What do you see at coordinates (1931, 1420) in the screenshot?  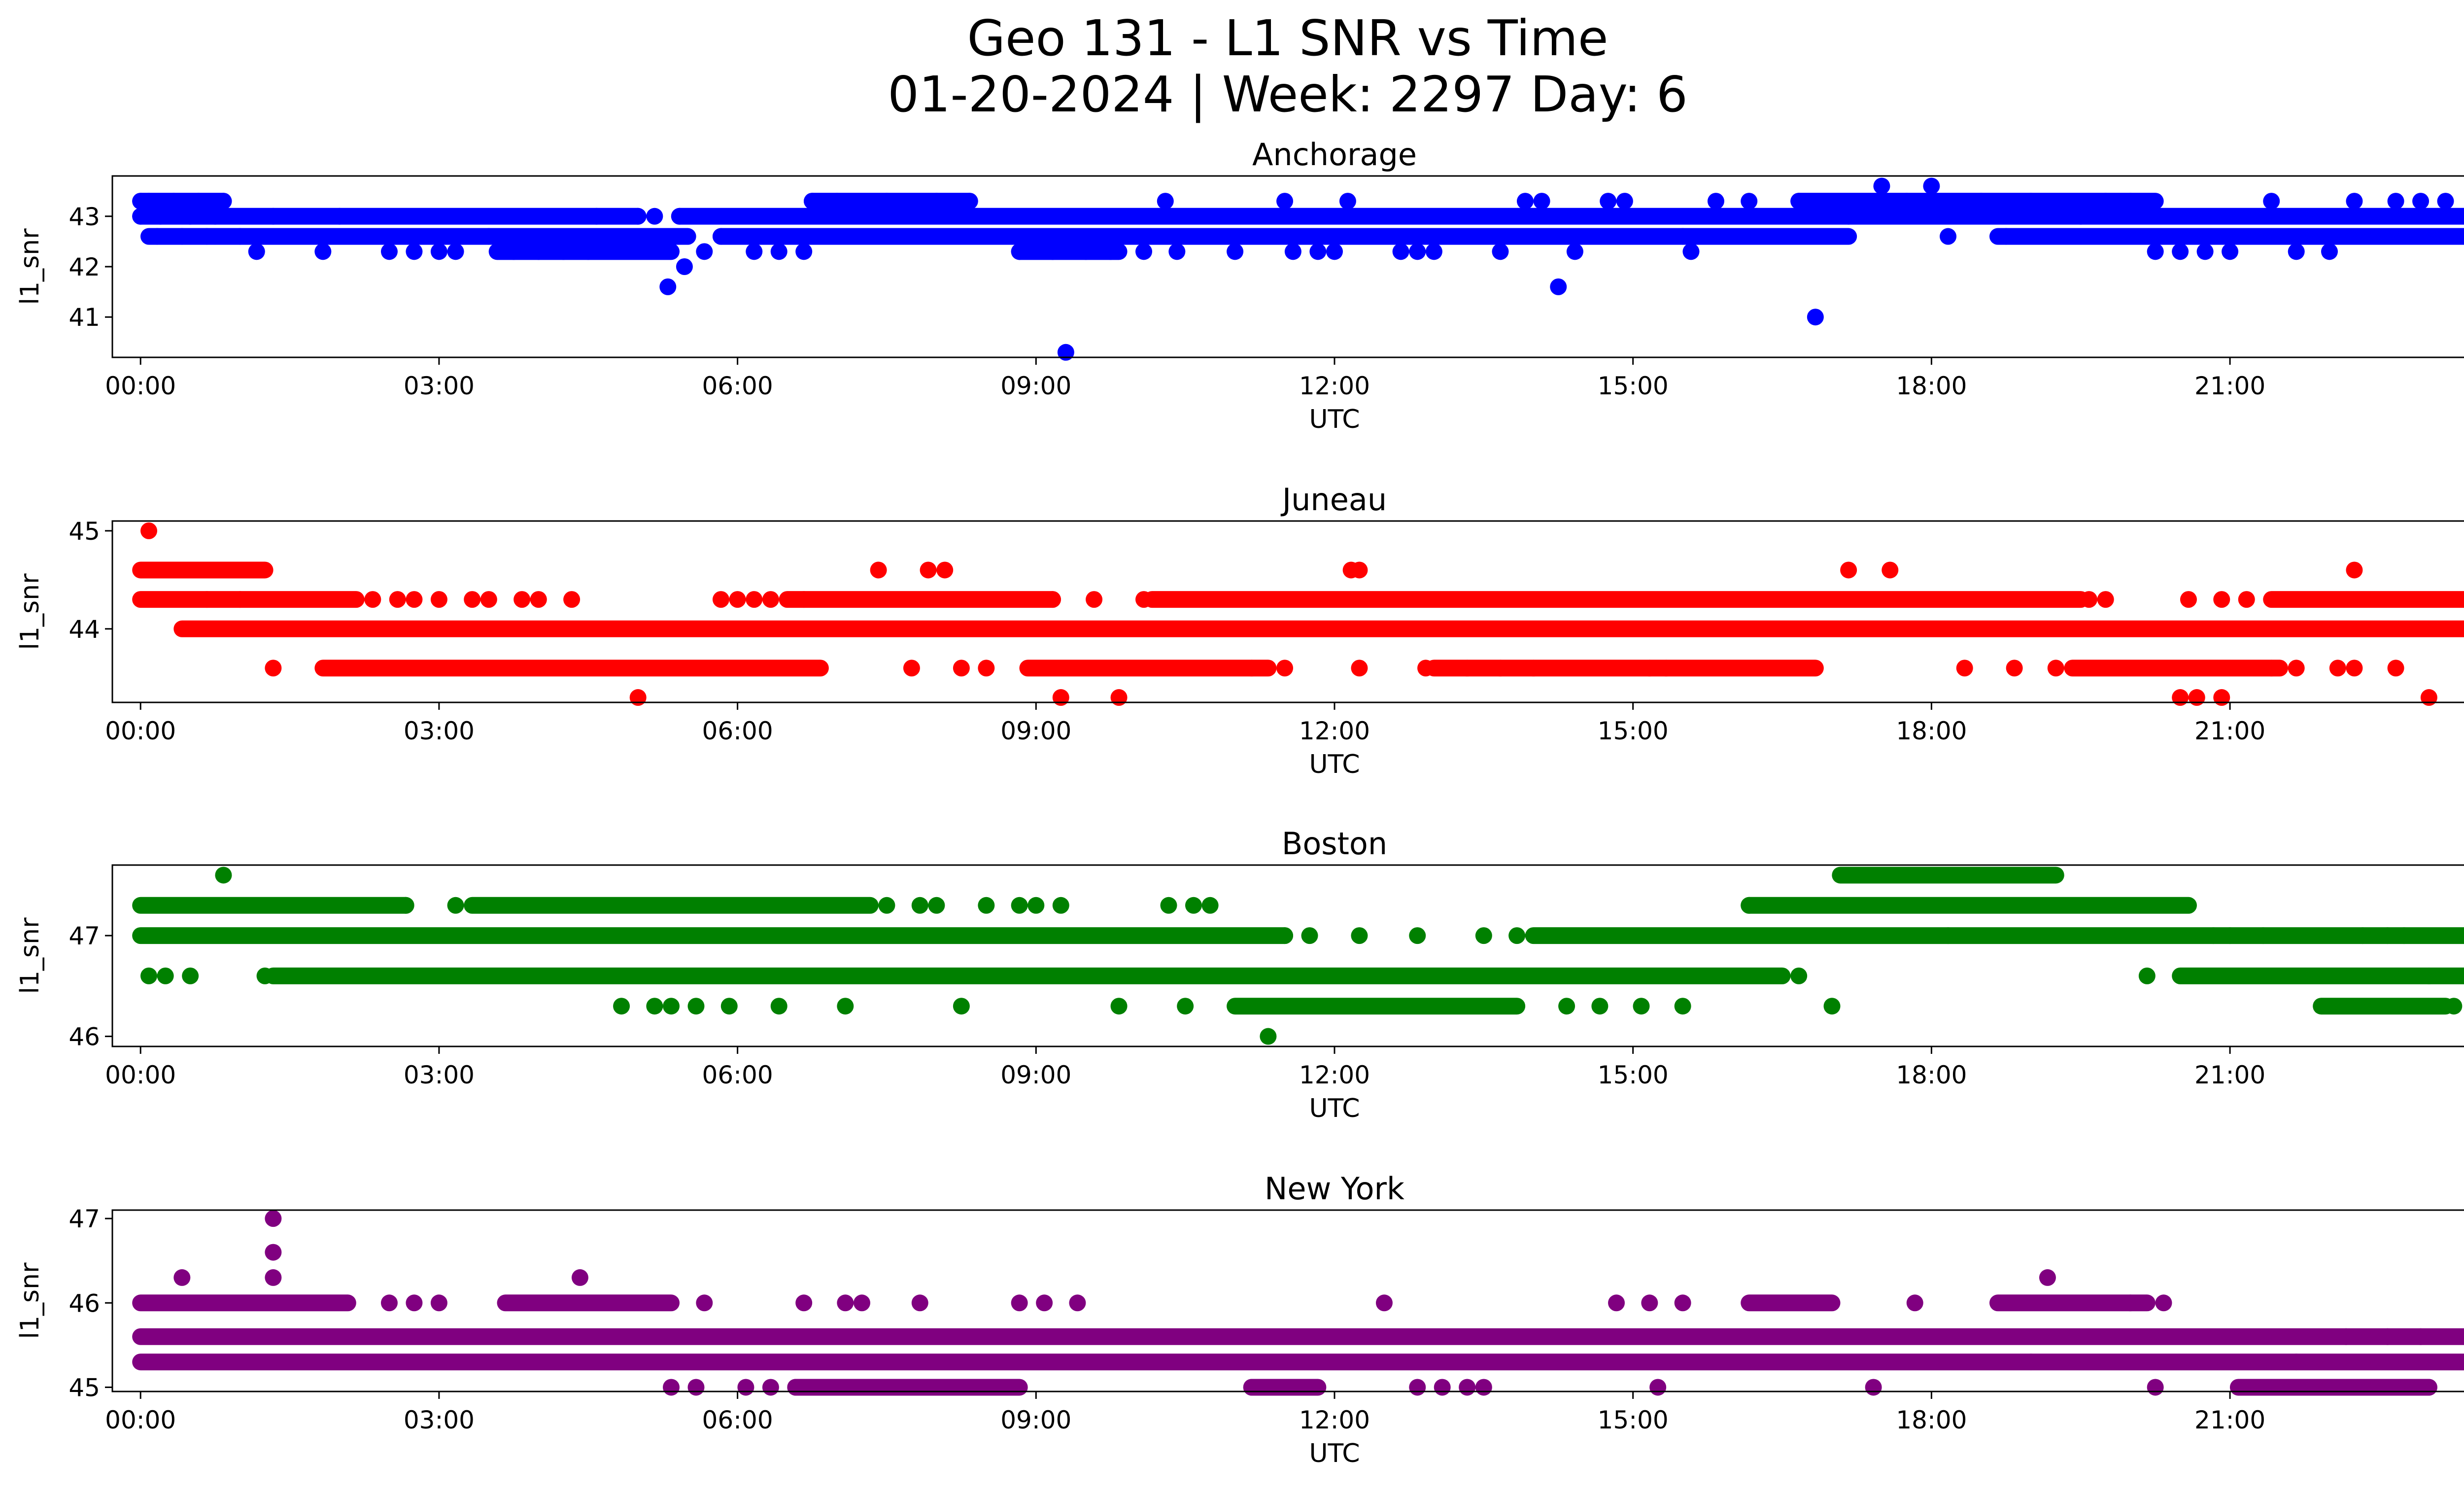 I see `x-tick-label-4: 18:00` at bounding box center [1931, 1420].